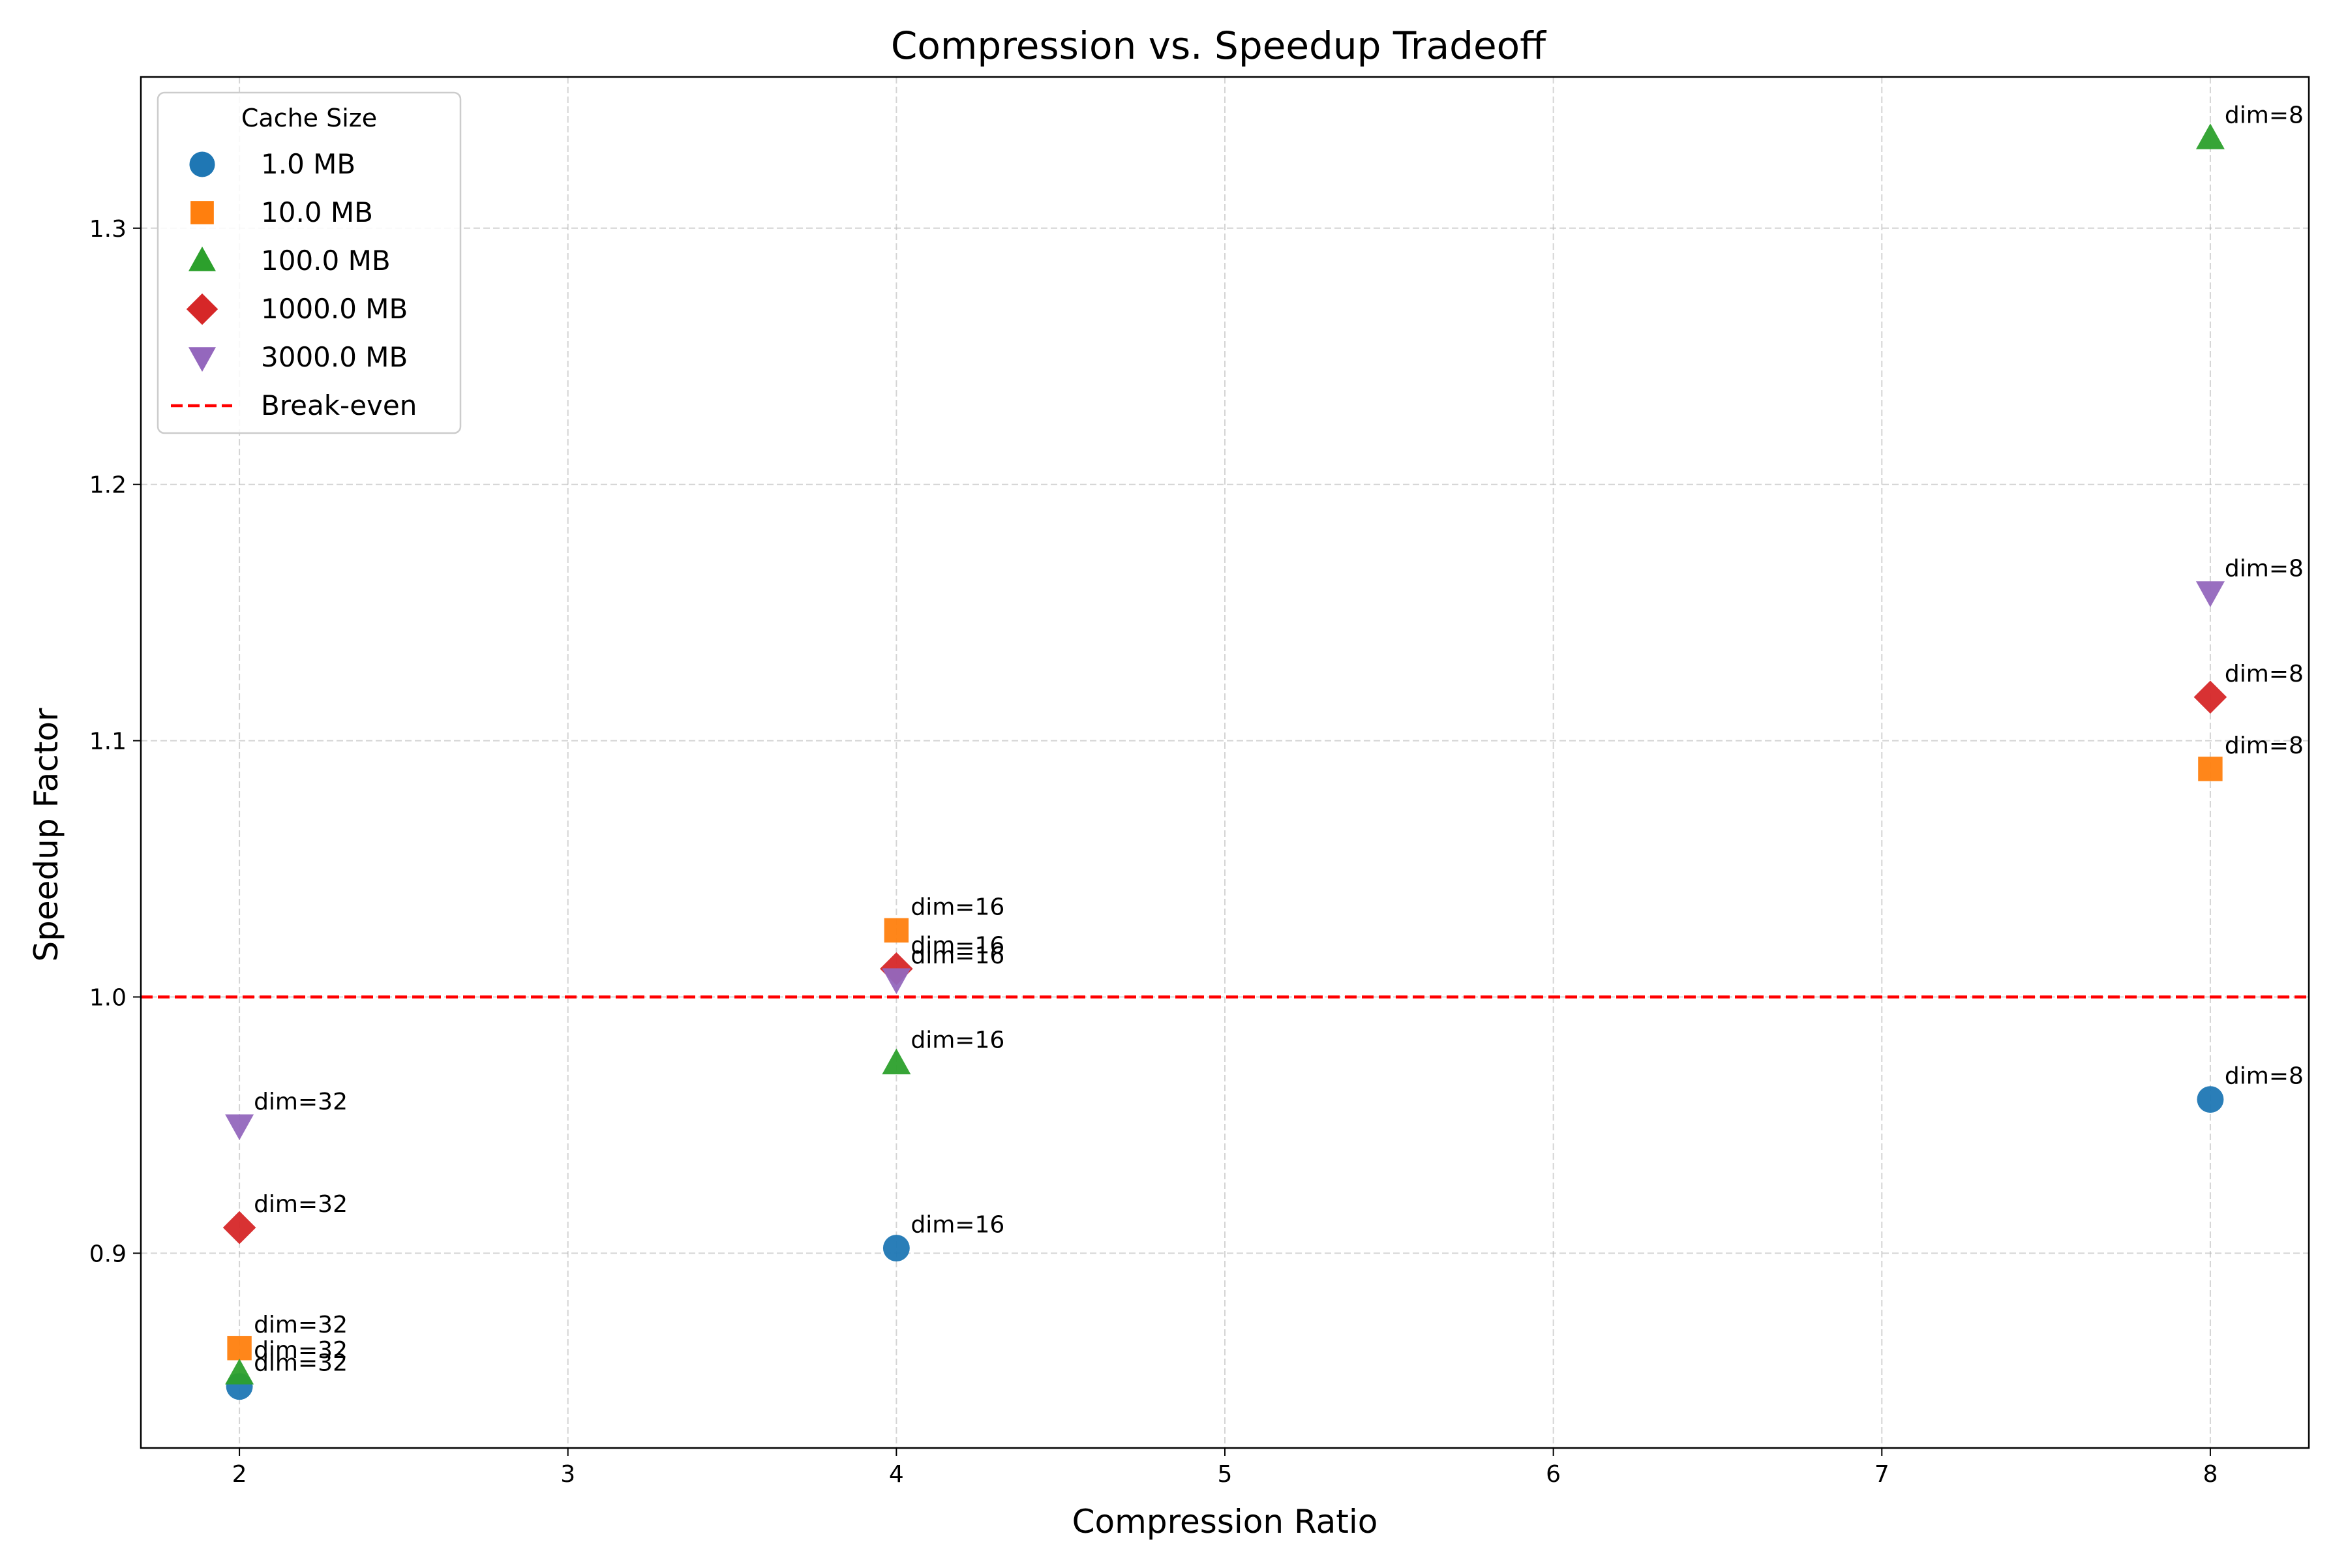 This screenshot has width=2348, height=1568. Describe the element at coordinates (309, 118) in the screenshot. I see `legend-title: Cache Size` at that location.